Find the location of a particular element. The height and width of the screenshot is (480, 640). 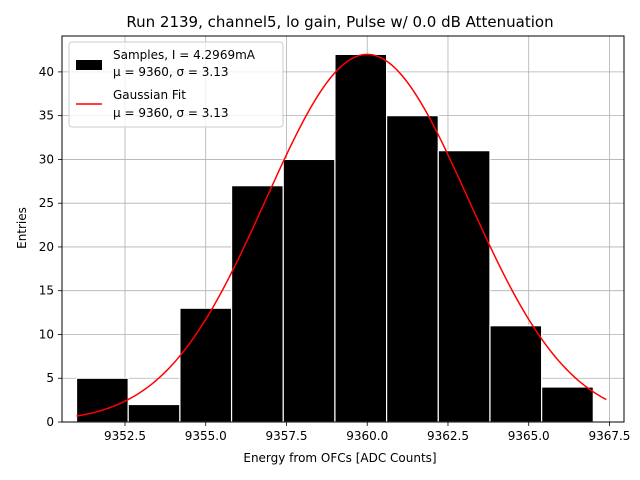

x-tick-label: 9360.0 is located at coordinates (367, 436).